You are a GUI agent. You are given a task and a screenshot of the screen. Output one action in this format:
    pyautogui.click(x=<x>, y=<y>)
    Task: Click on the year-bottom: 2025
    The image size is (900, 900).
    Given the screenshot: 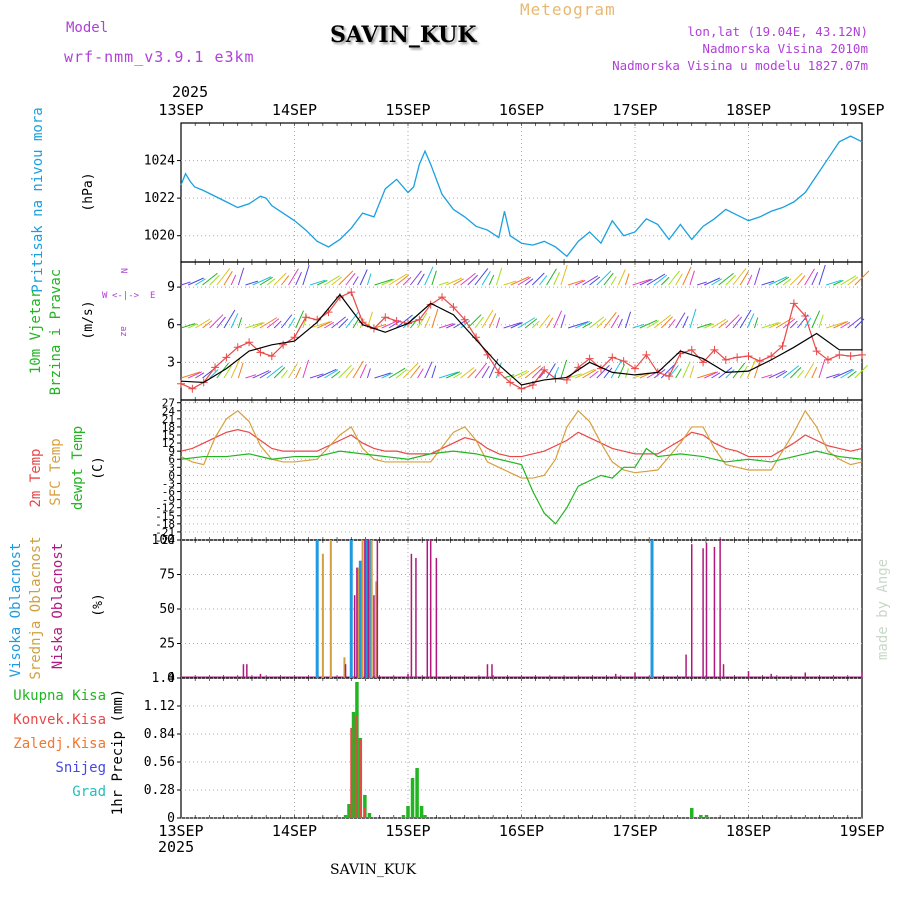 What is the action you would take?
    pyautogui.click(x=176, y=847)
    